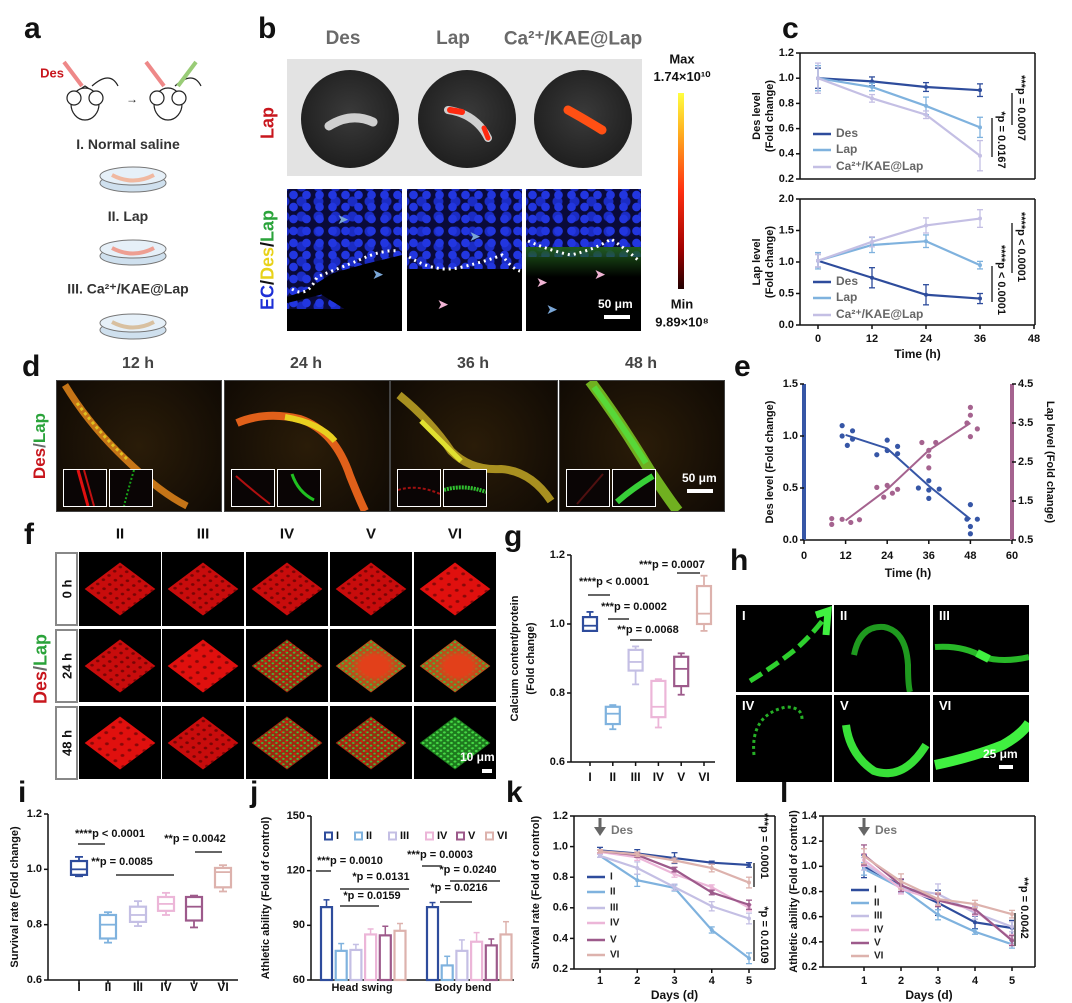 The image size is (1072, 1003). Describe the element at coordinates (222, 987) in the screenshot. I see `chart-i-4-x-tick-label: VI` at that location.